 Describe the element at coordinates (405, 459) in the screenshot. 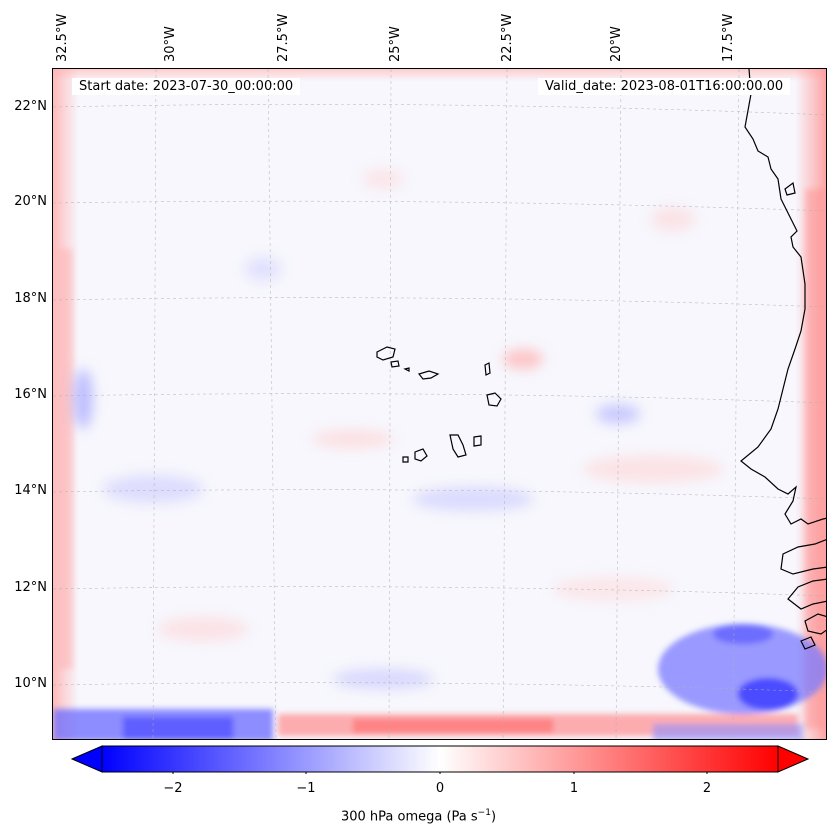

I see `brava-island` at that location.